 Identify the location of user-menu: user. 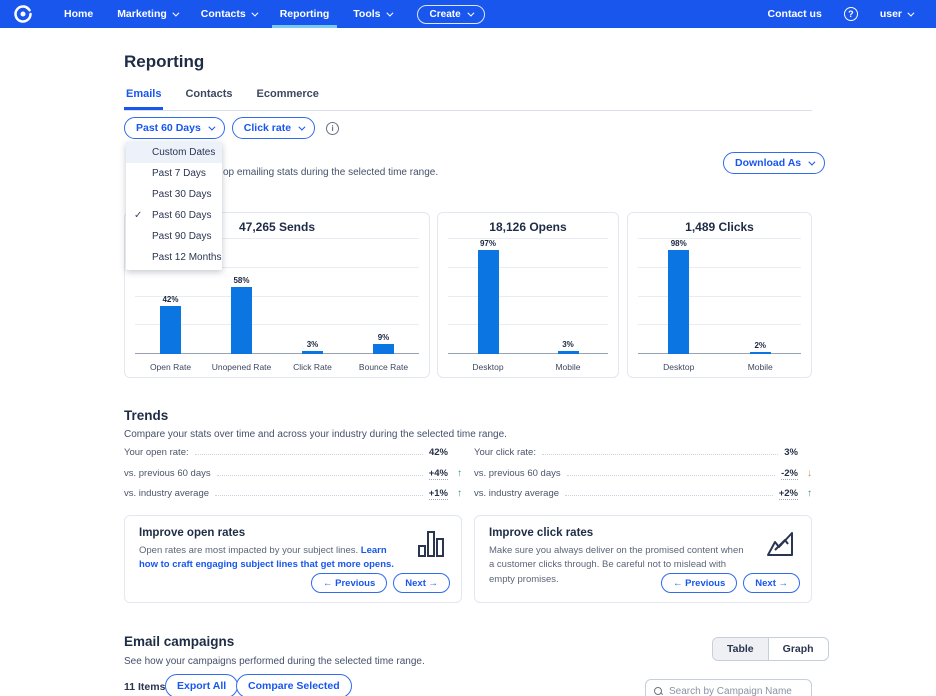
(897, 14).